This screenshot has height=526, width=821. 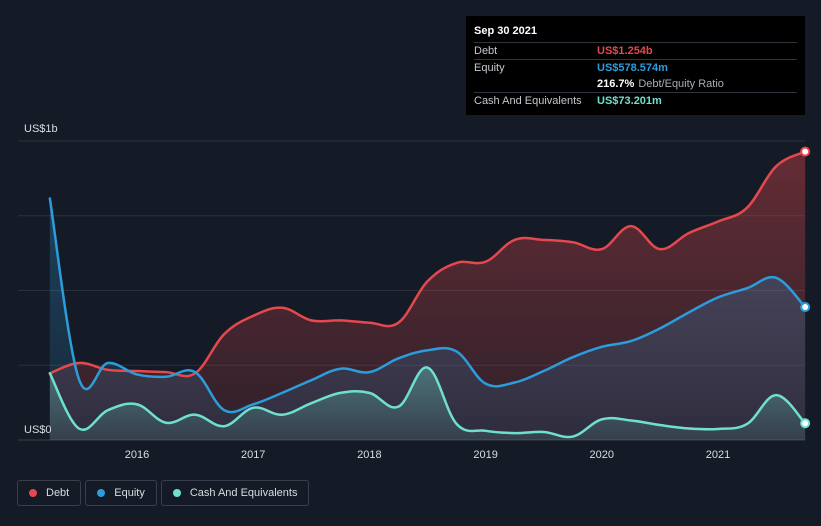 I want to click on tooltip-value: 216.7%, so click(x=616, y=84).